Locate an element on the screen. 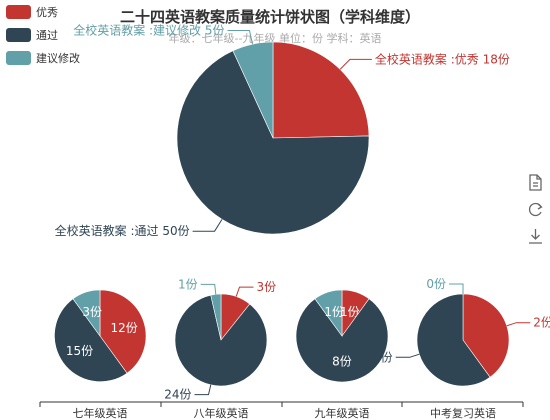 Image resolution: width=550 pixels, height=420 pixels. exam-review-pie: 2份份 0份 is located at coordinates (465, 332).